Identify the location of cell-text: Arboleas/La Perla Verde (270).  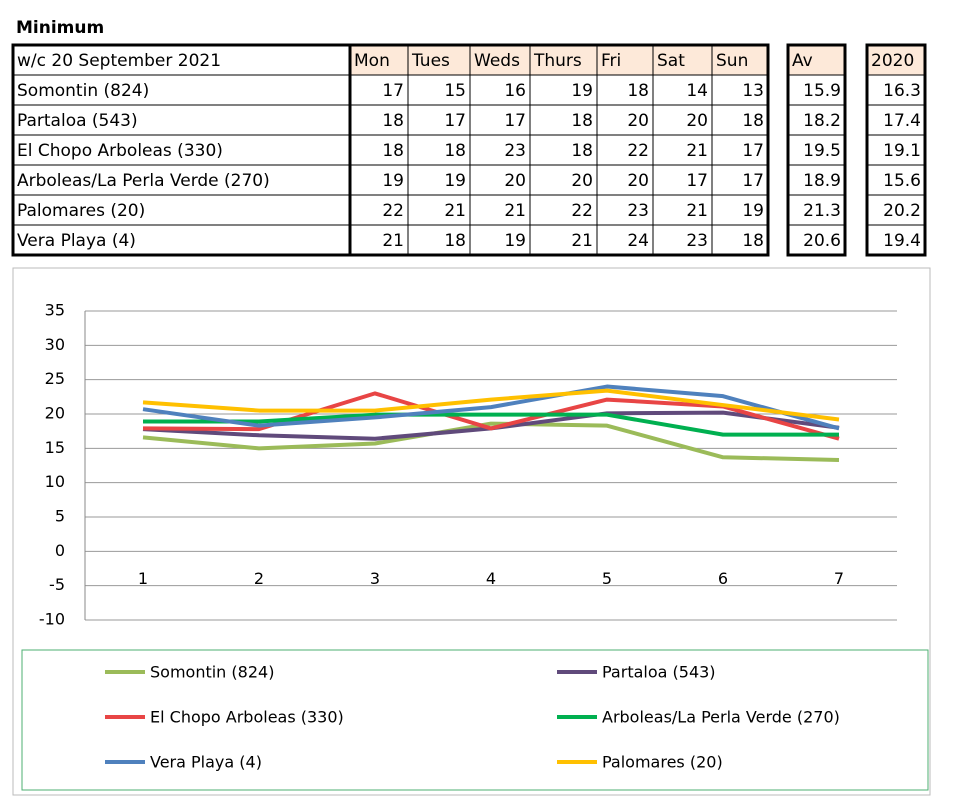
(143, 181).